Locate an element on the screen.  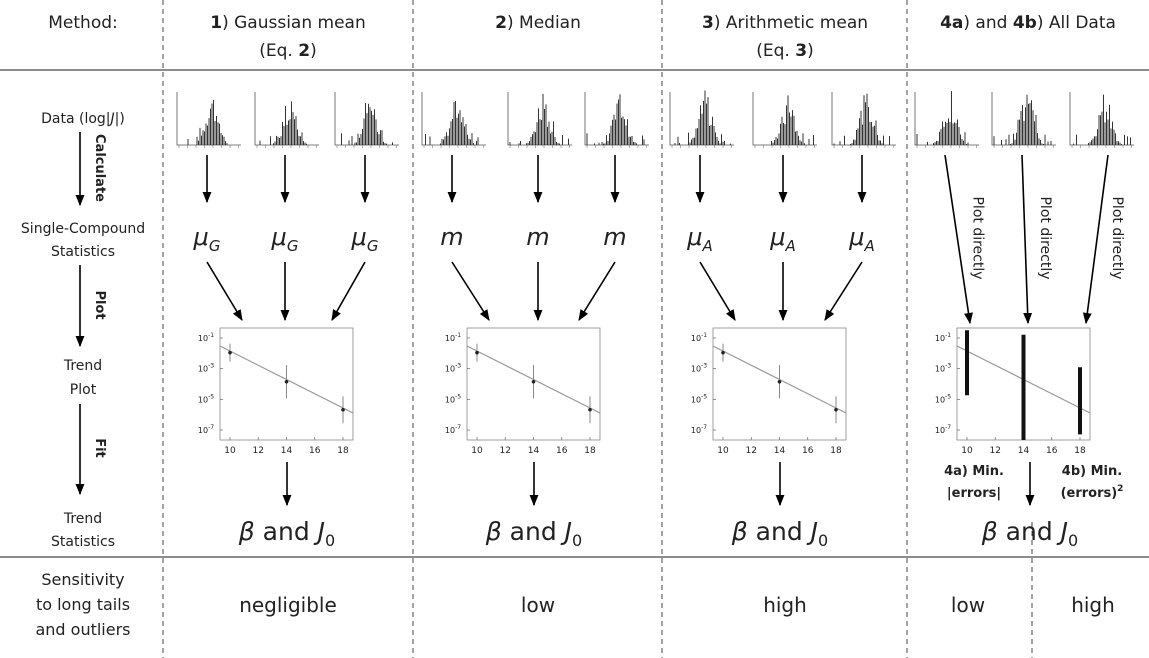
column-title: (Eq. 2) is located at coordinates (287, 51).